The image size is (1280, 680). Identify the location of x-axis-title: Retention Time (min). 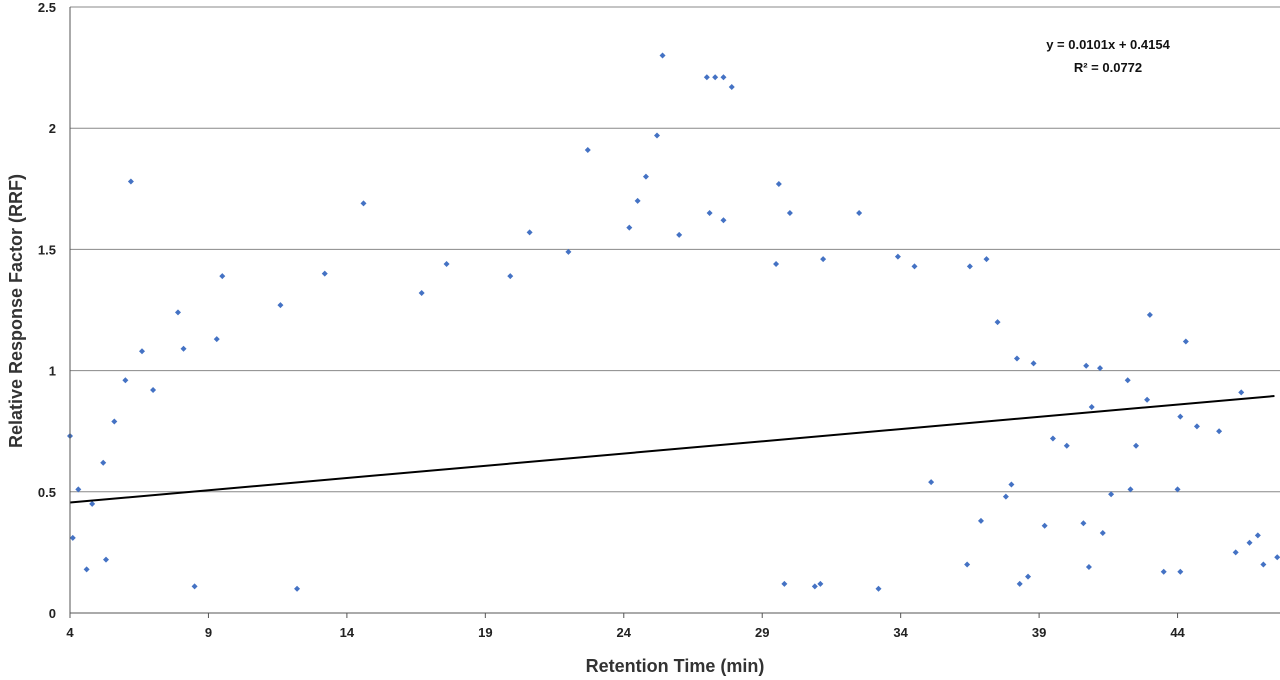
(675, 666).